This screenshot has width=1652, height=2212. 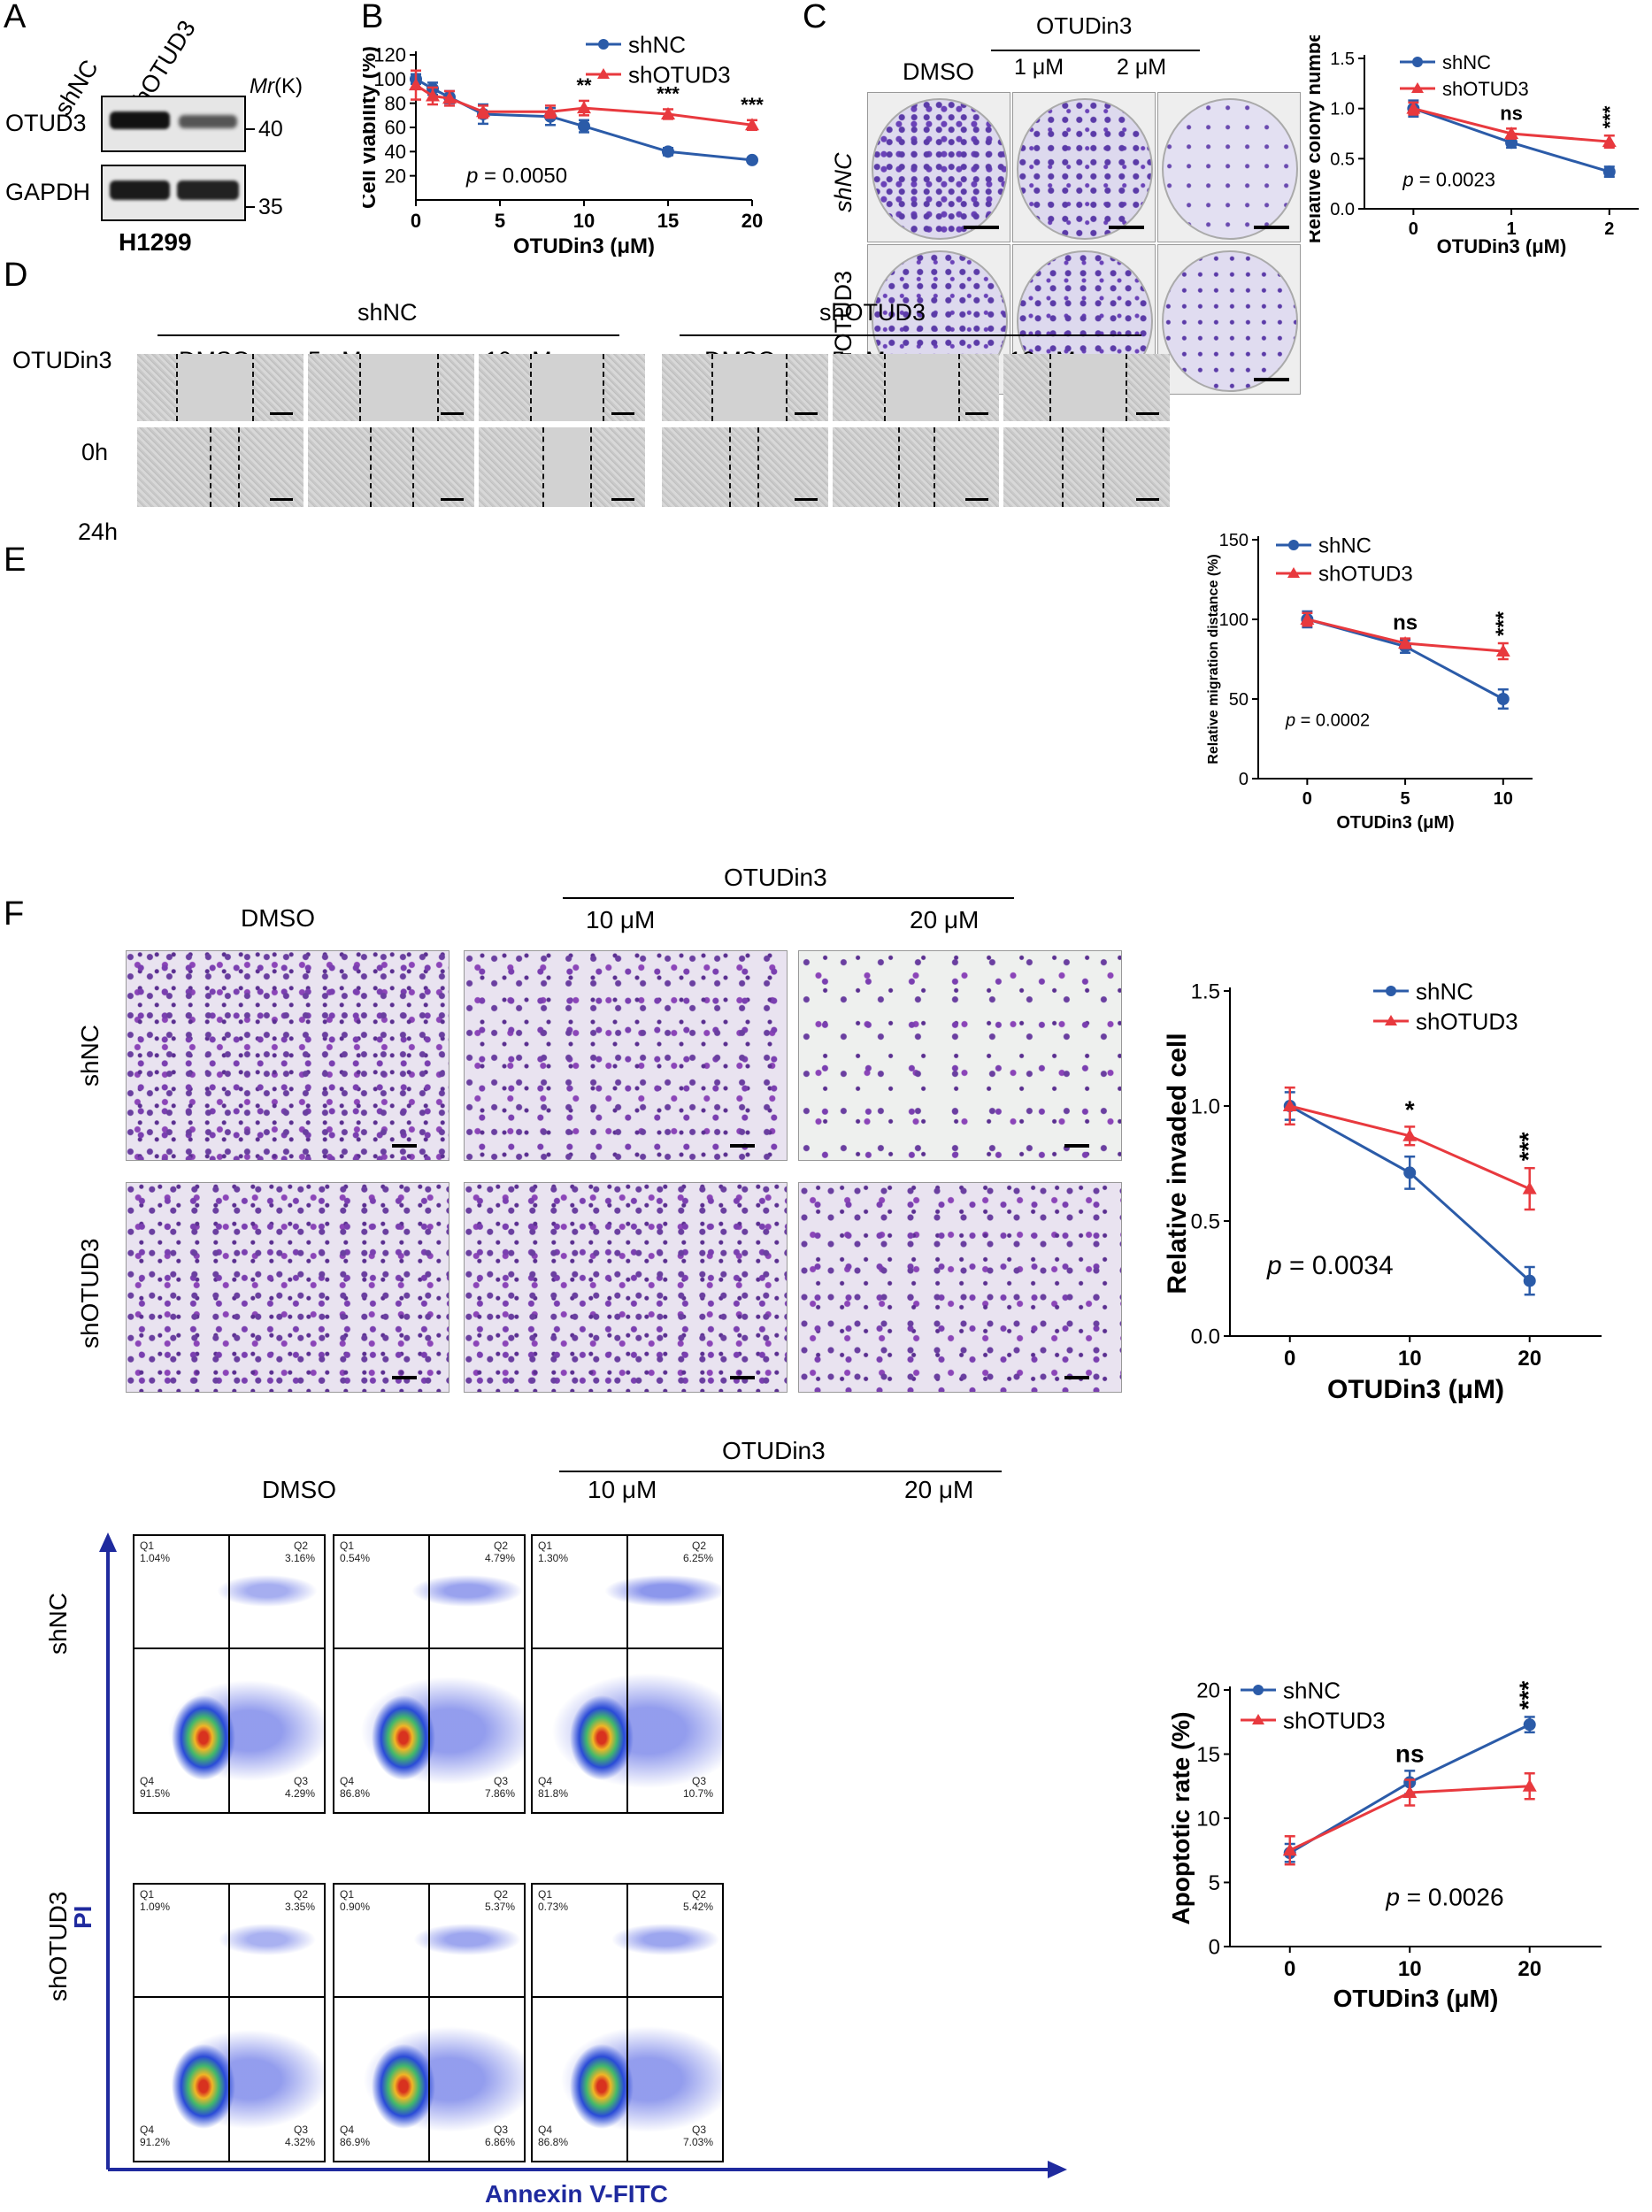 I want to click on mr-label: Mr(K), so click(x=276, y=86).